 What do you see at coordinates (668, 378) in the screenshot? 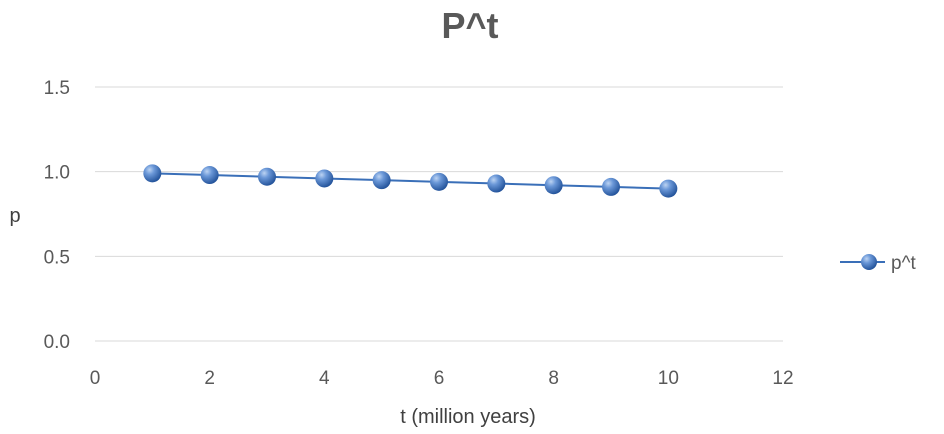
I see `x-tick-label: 10` at bounding box center [668, 378].